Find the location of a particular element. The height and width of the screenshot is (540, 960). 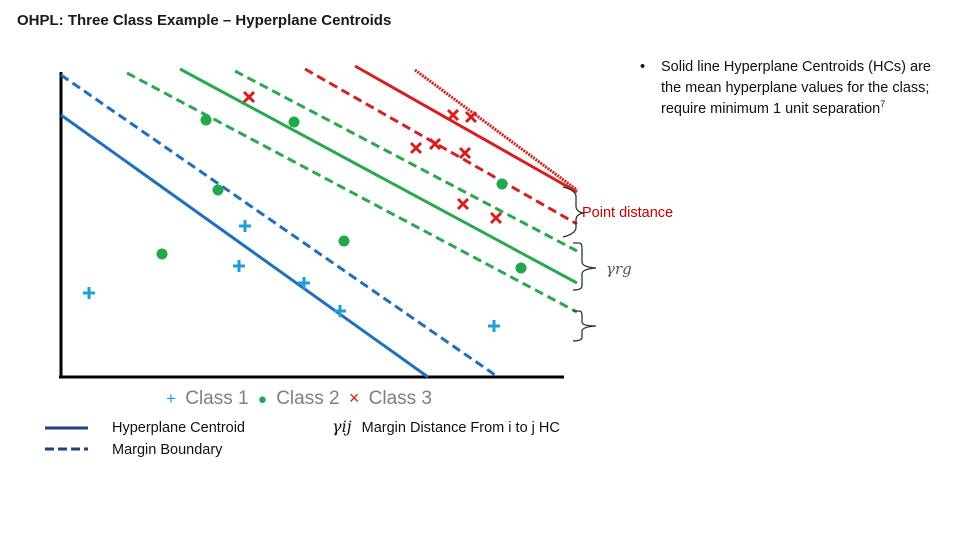

point-distance-boundary is located at coordinates (496, 130).